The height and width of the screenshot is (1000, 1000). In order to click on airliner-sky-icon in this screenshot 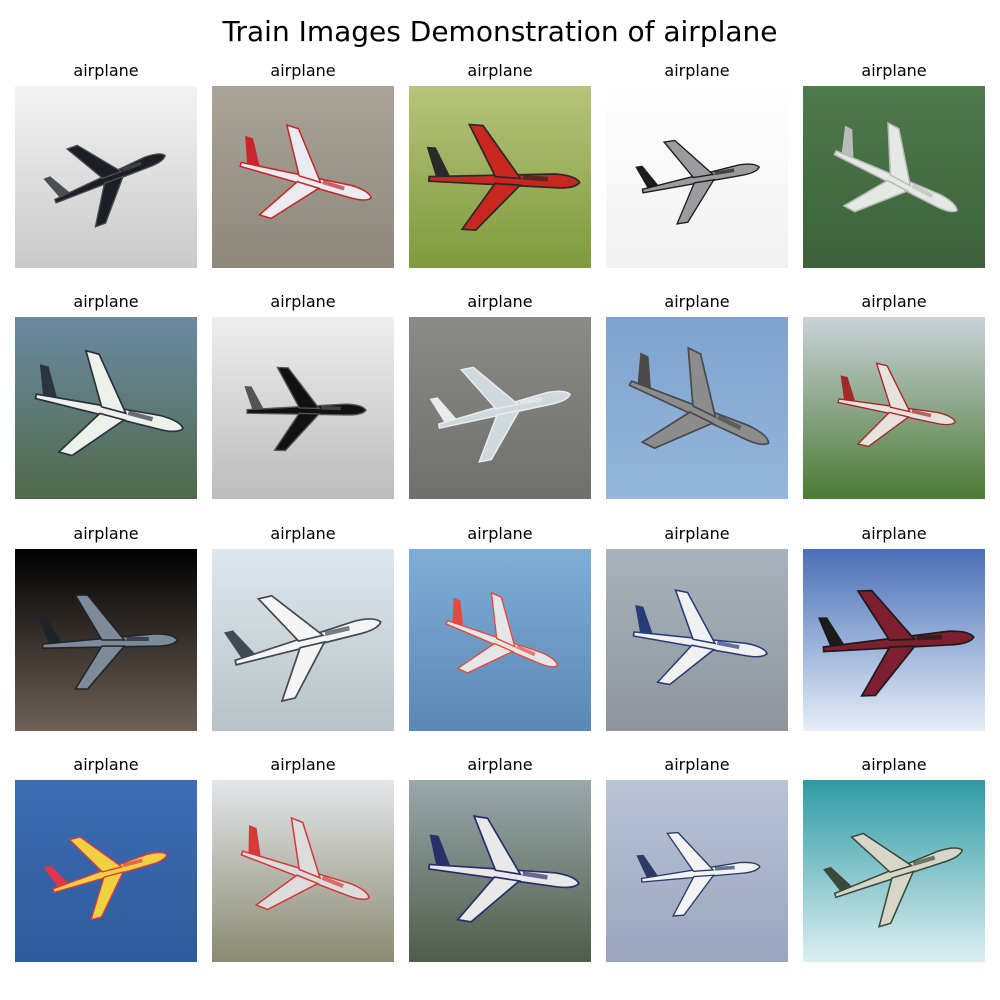, I will do `click(894, 640)`.